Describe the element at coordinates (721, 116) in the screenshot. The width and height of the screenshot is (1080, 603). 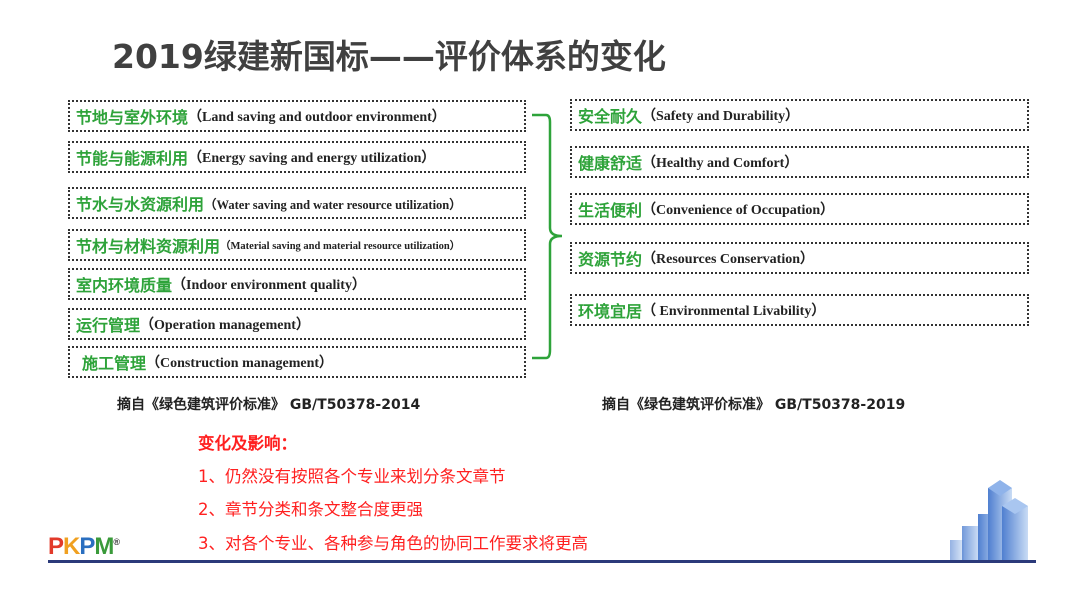
I see `item-en: （Safety and Durability）` at that location.